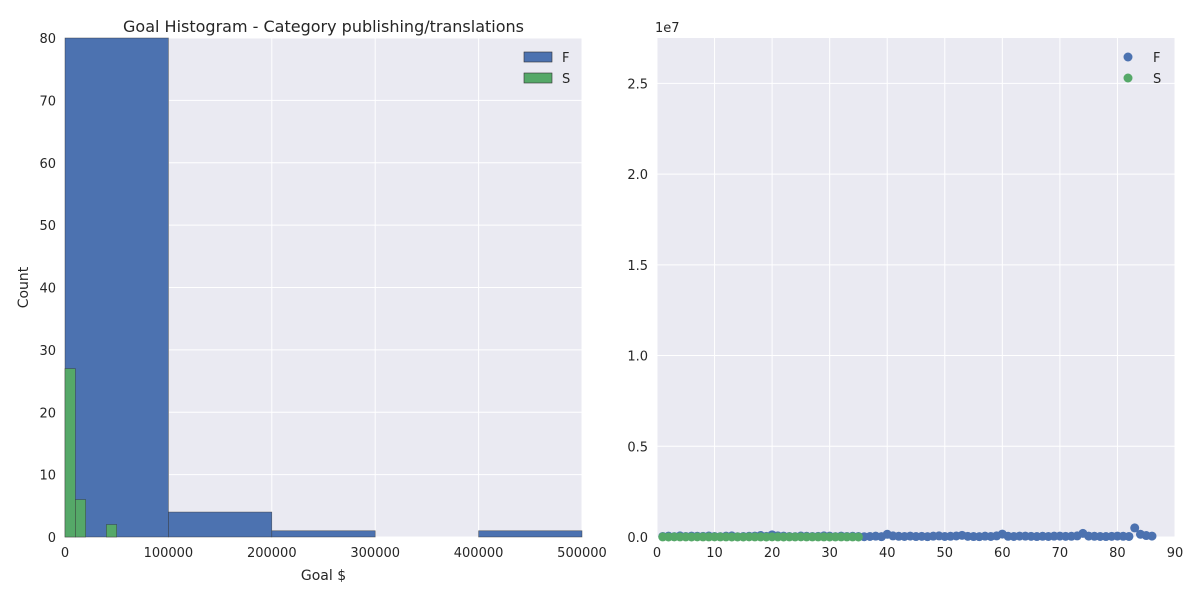 This screenshot has height=600, width=1200. What do you see at coordinates (858, 537) in the screenshot?
I see `scatter-point-S` at bounding box center [858, 537].